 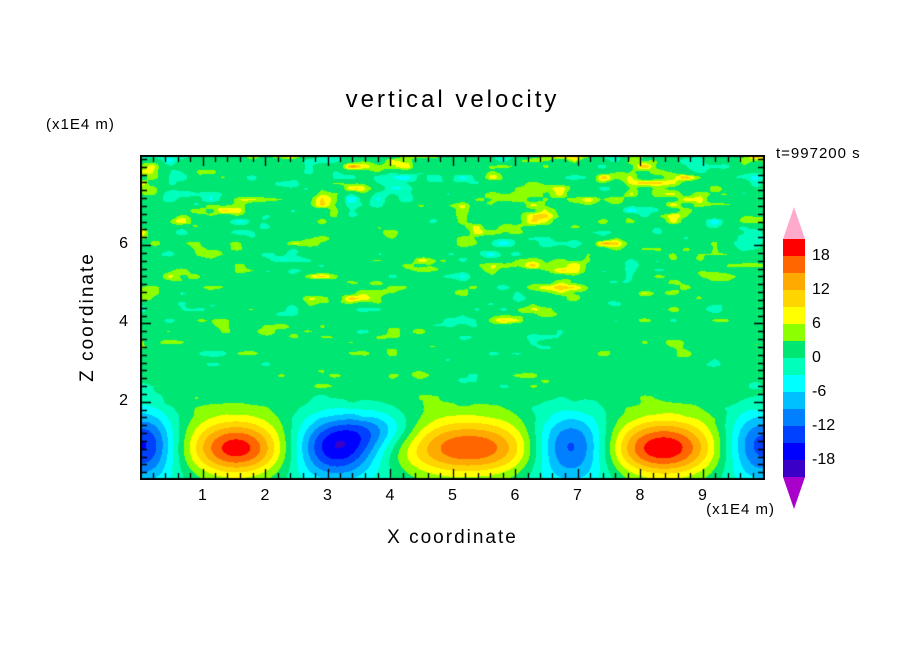 I want to click on colorbar, so click(x=794, y=358).